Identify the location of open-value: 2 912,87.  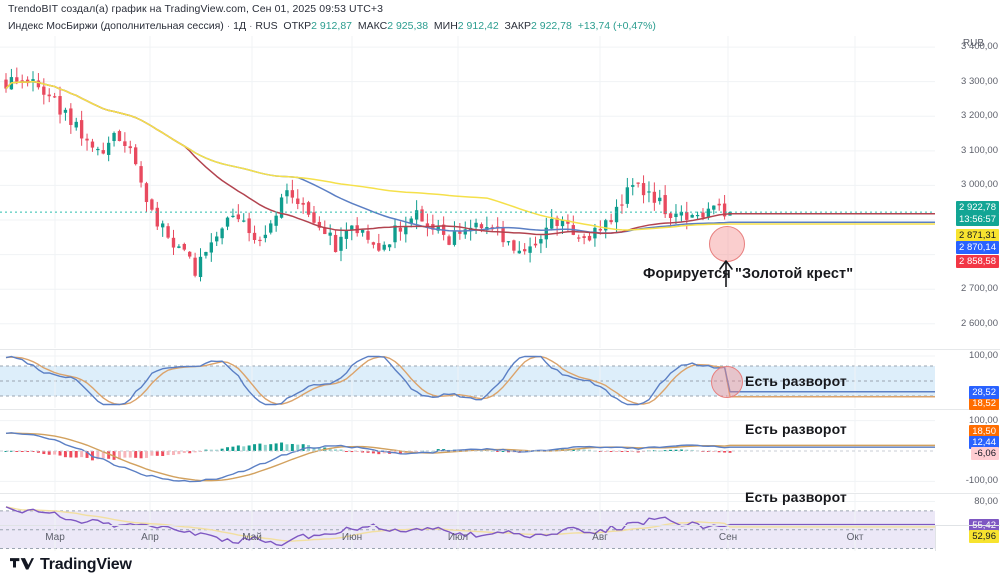
(331, 26).